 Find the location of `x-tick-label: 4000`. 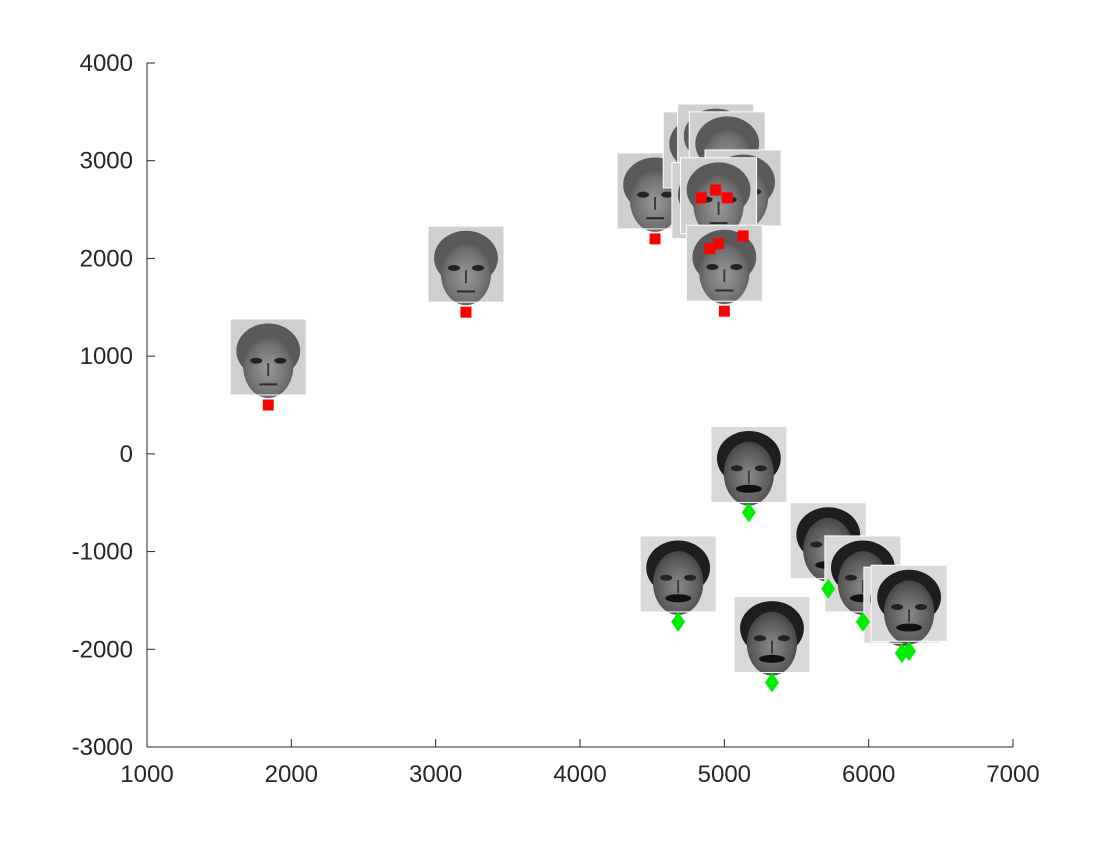

x-tick-label: 4000 is located at coordinates (579, 774).